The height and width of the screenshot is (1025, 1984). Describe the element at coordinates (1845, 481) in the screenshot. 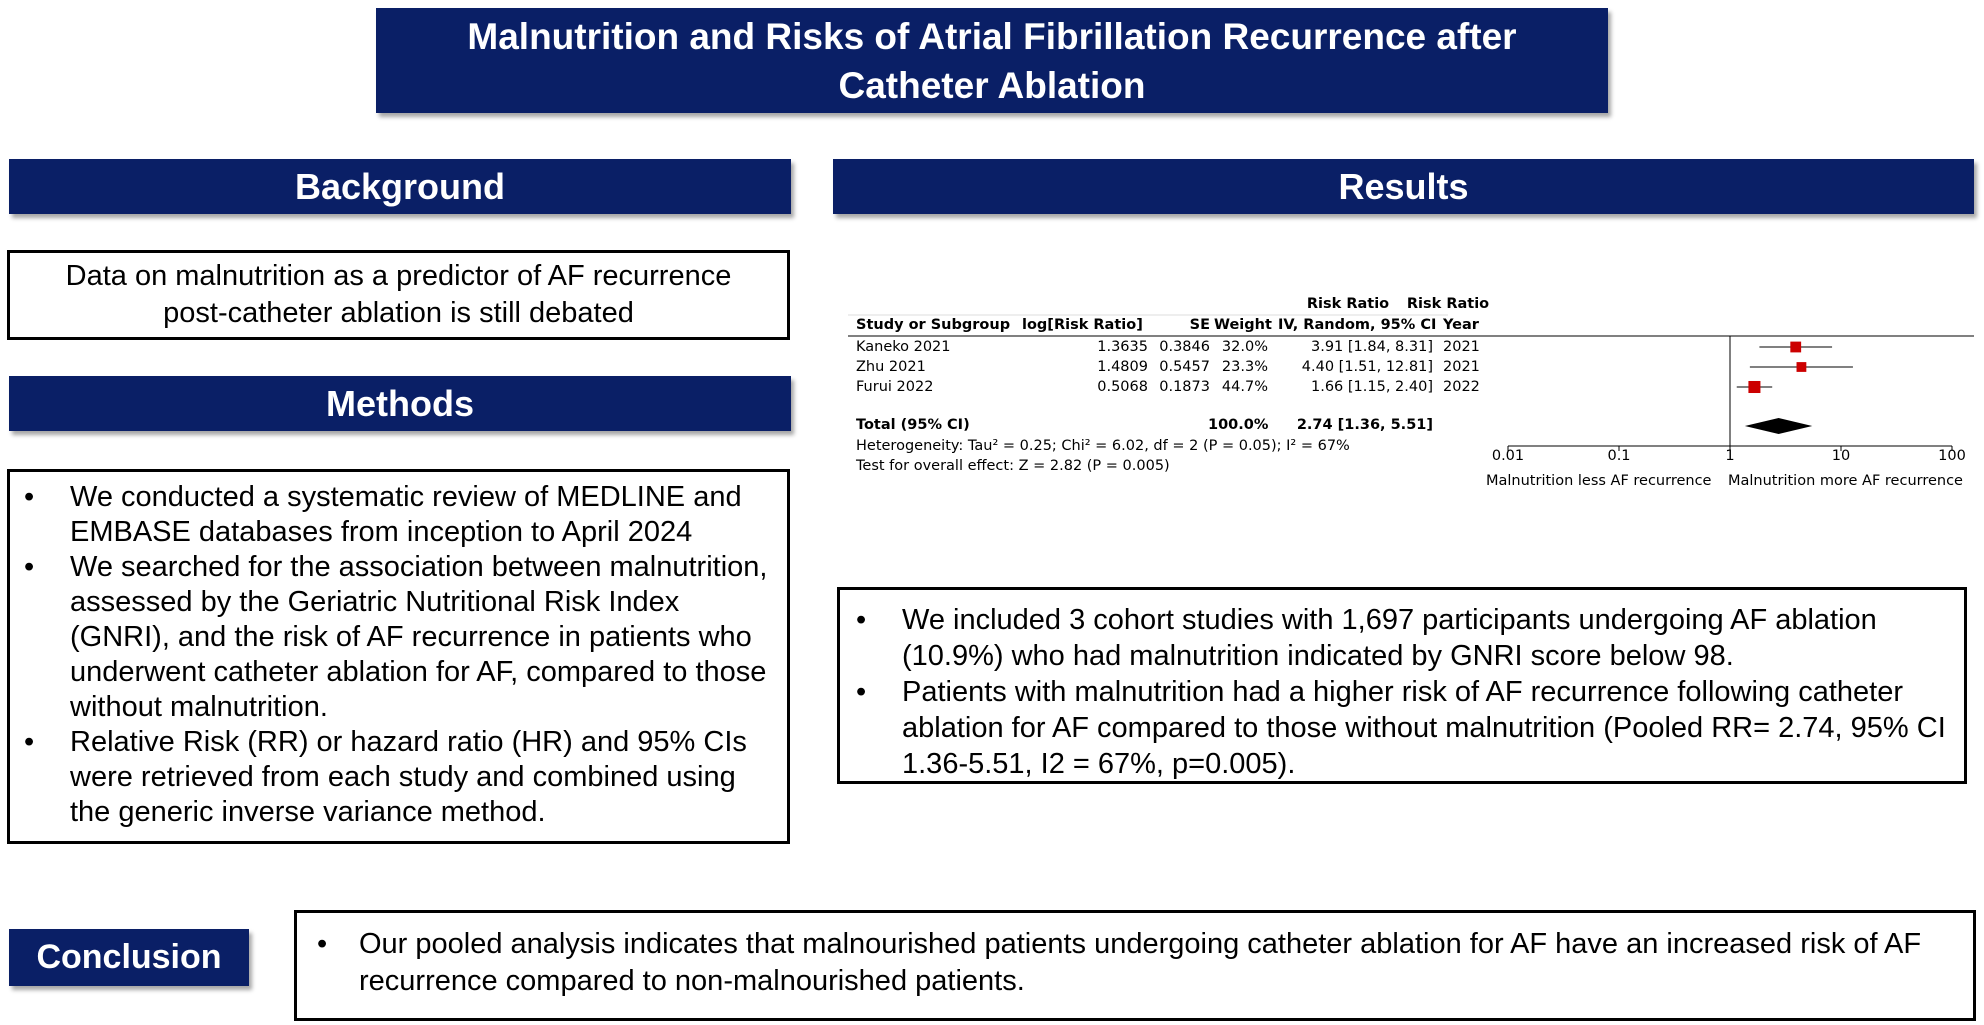

I see `favours-right-label: Malnutrition more AF recurrence` at that location.